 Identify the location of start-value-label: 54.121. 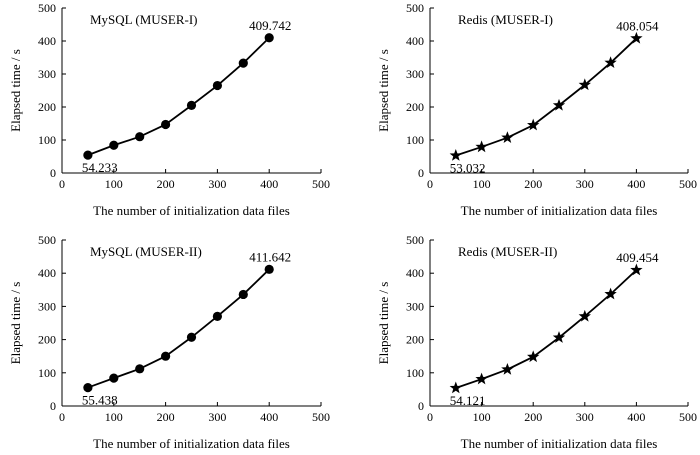
(468, 400).